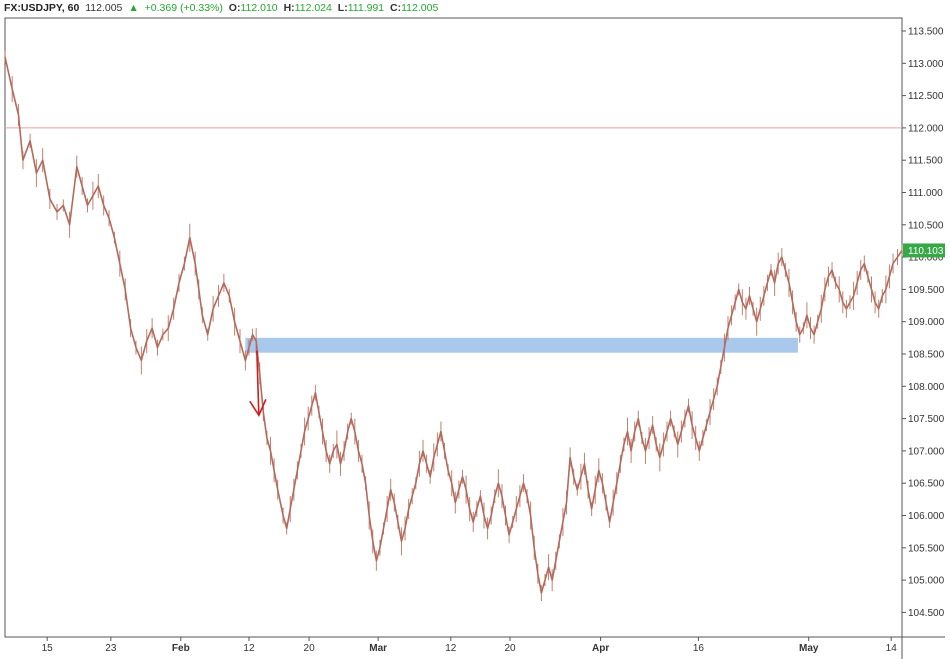 The height and width of the screenshot is (659, 950). I want to click on low-label: L:, so click(342, 8).